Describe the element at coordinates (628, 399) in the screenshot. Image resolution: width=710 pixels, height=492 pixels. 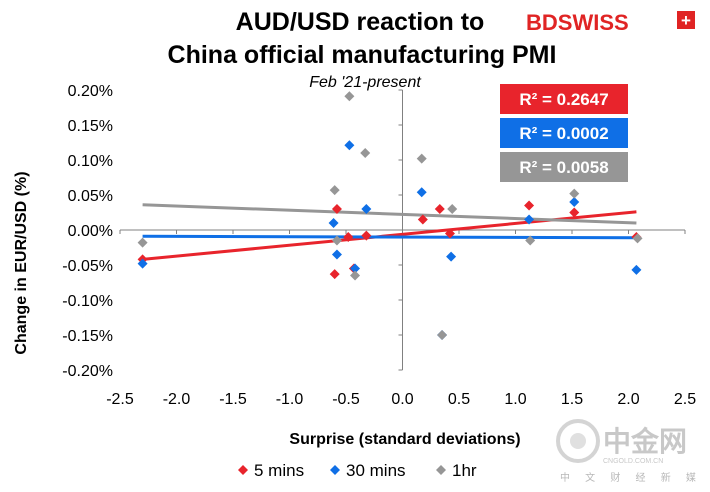
I see `x-tick-label: 2.0` at that location.